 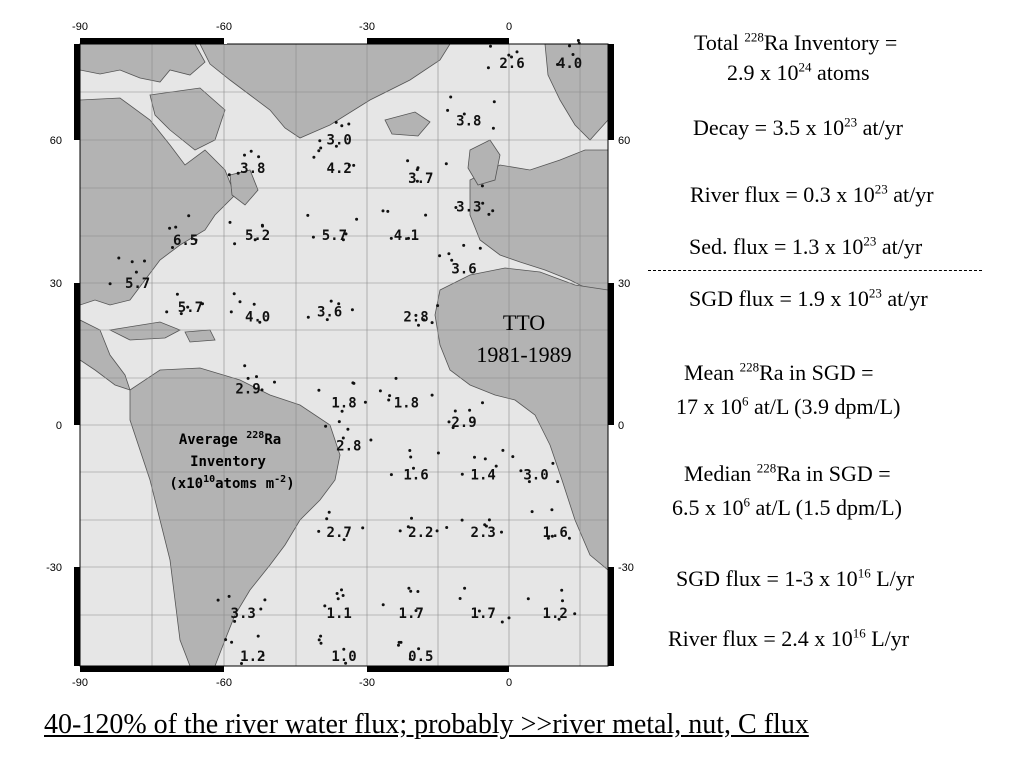 I want to click on lat-tick-left-4: -30, so click(x=54, y=568).